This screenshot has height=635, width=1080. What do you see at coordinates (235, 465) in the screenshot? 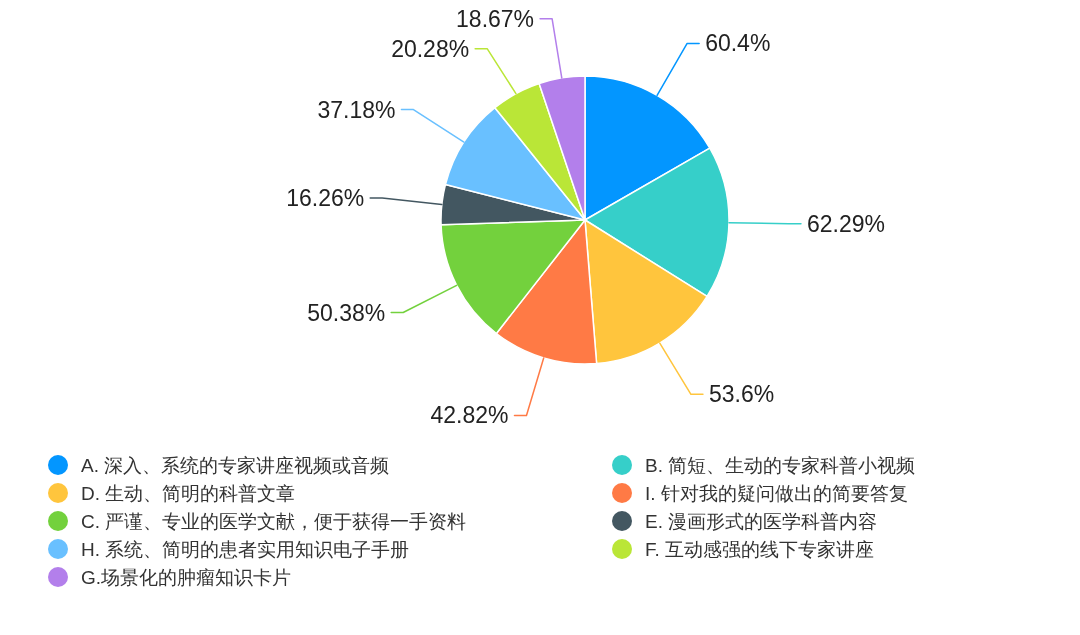
I see `legend-label: A. 深入、系统的专家讲座视频或音频` at bounding box center [235, 465].